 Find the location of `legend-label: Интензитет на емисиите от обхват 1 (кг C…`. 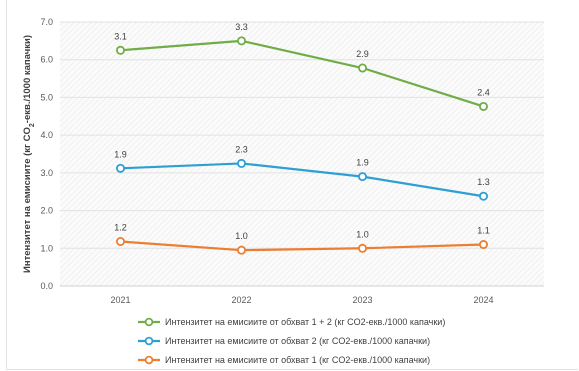

legend-label: Интензитет на емисиите от обхват 1 (кг C… is located at coordinates (297, 360).